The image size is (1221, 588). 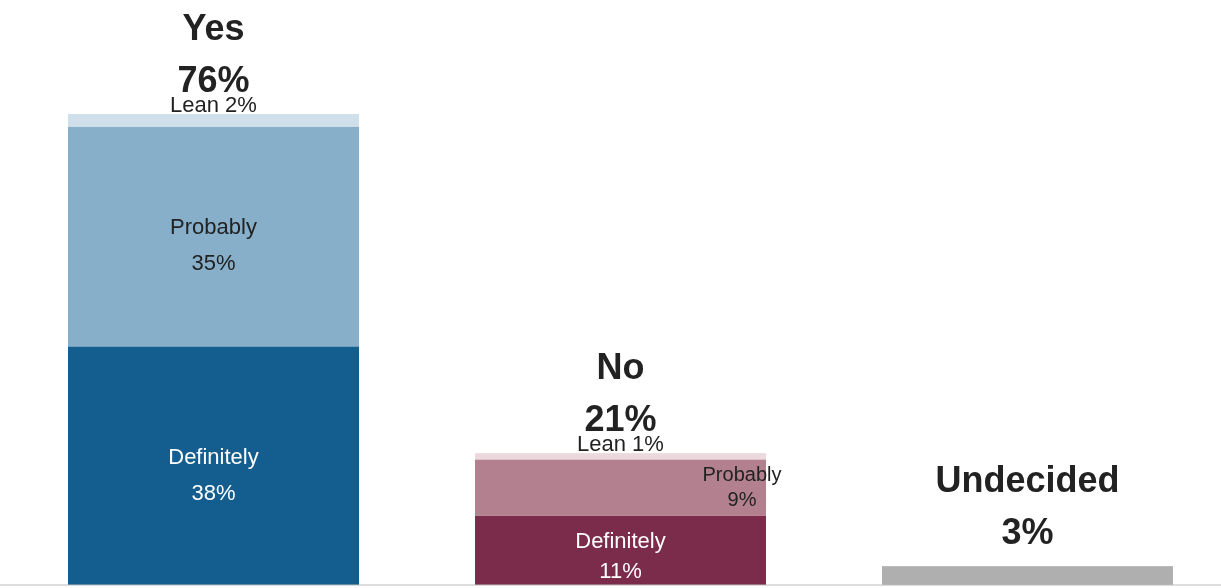 What do you see at coordinates (213, 27) in the screenshot?
I see `x-tick-label: Yes` at bounding box center [213, 27].